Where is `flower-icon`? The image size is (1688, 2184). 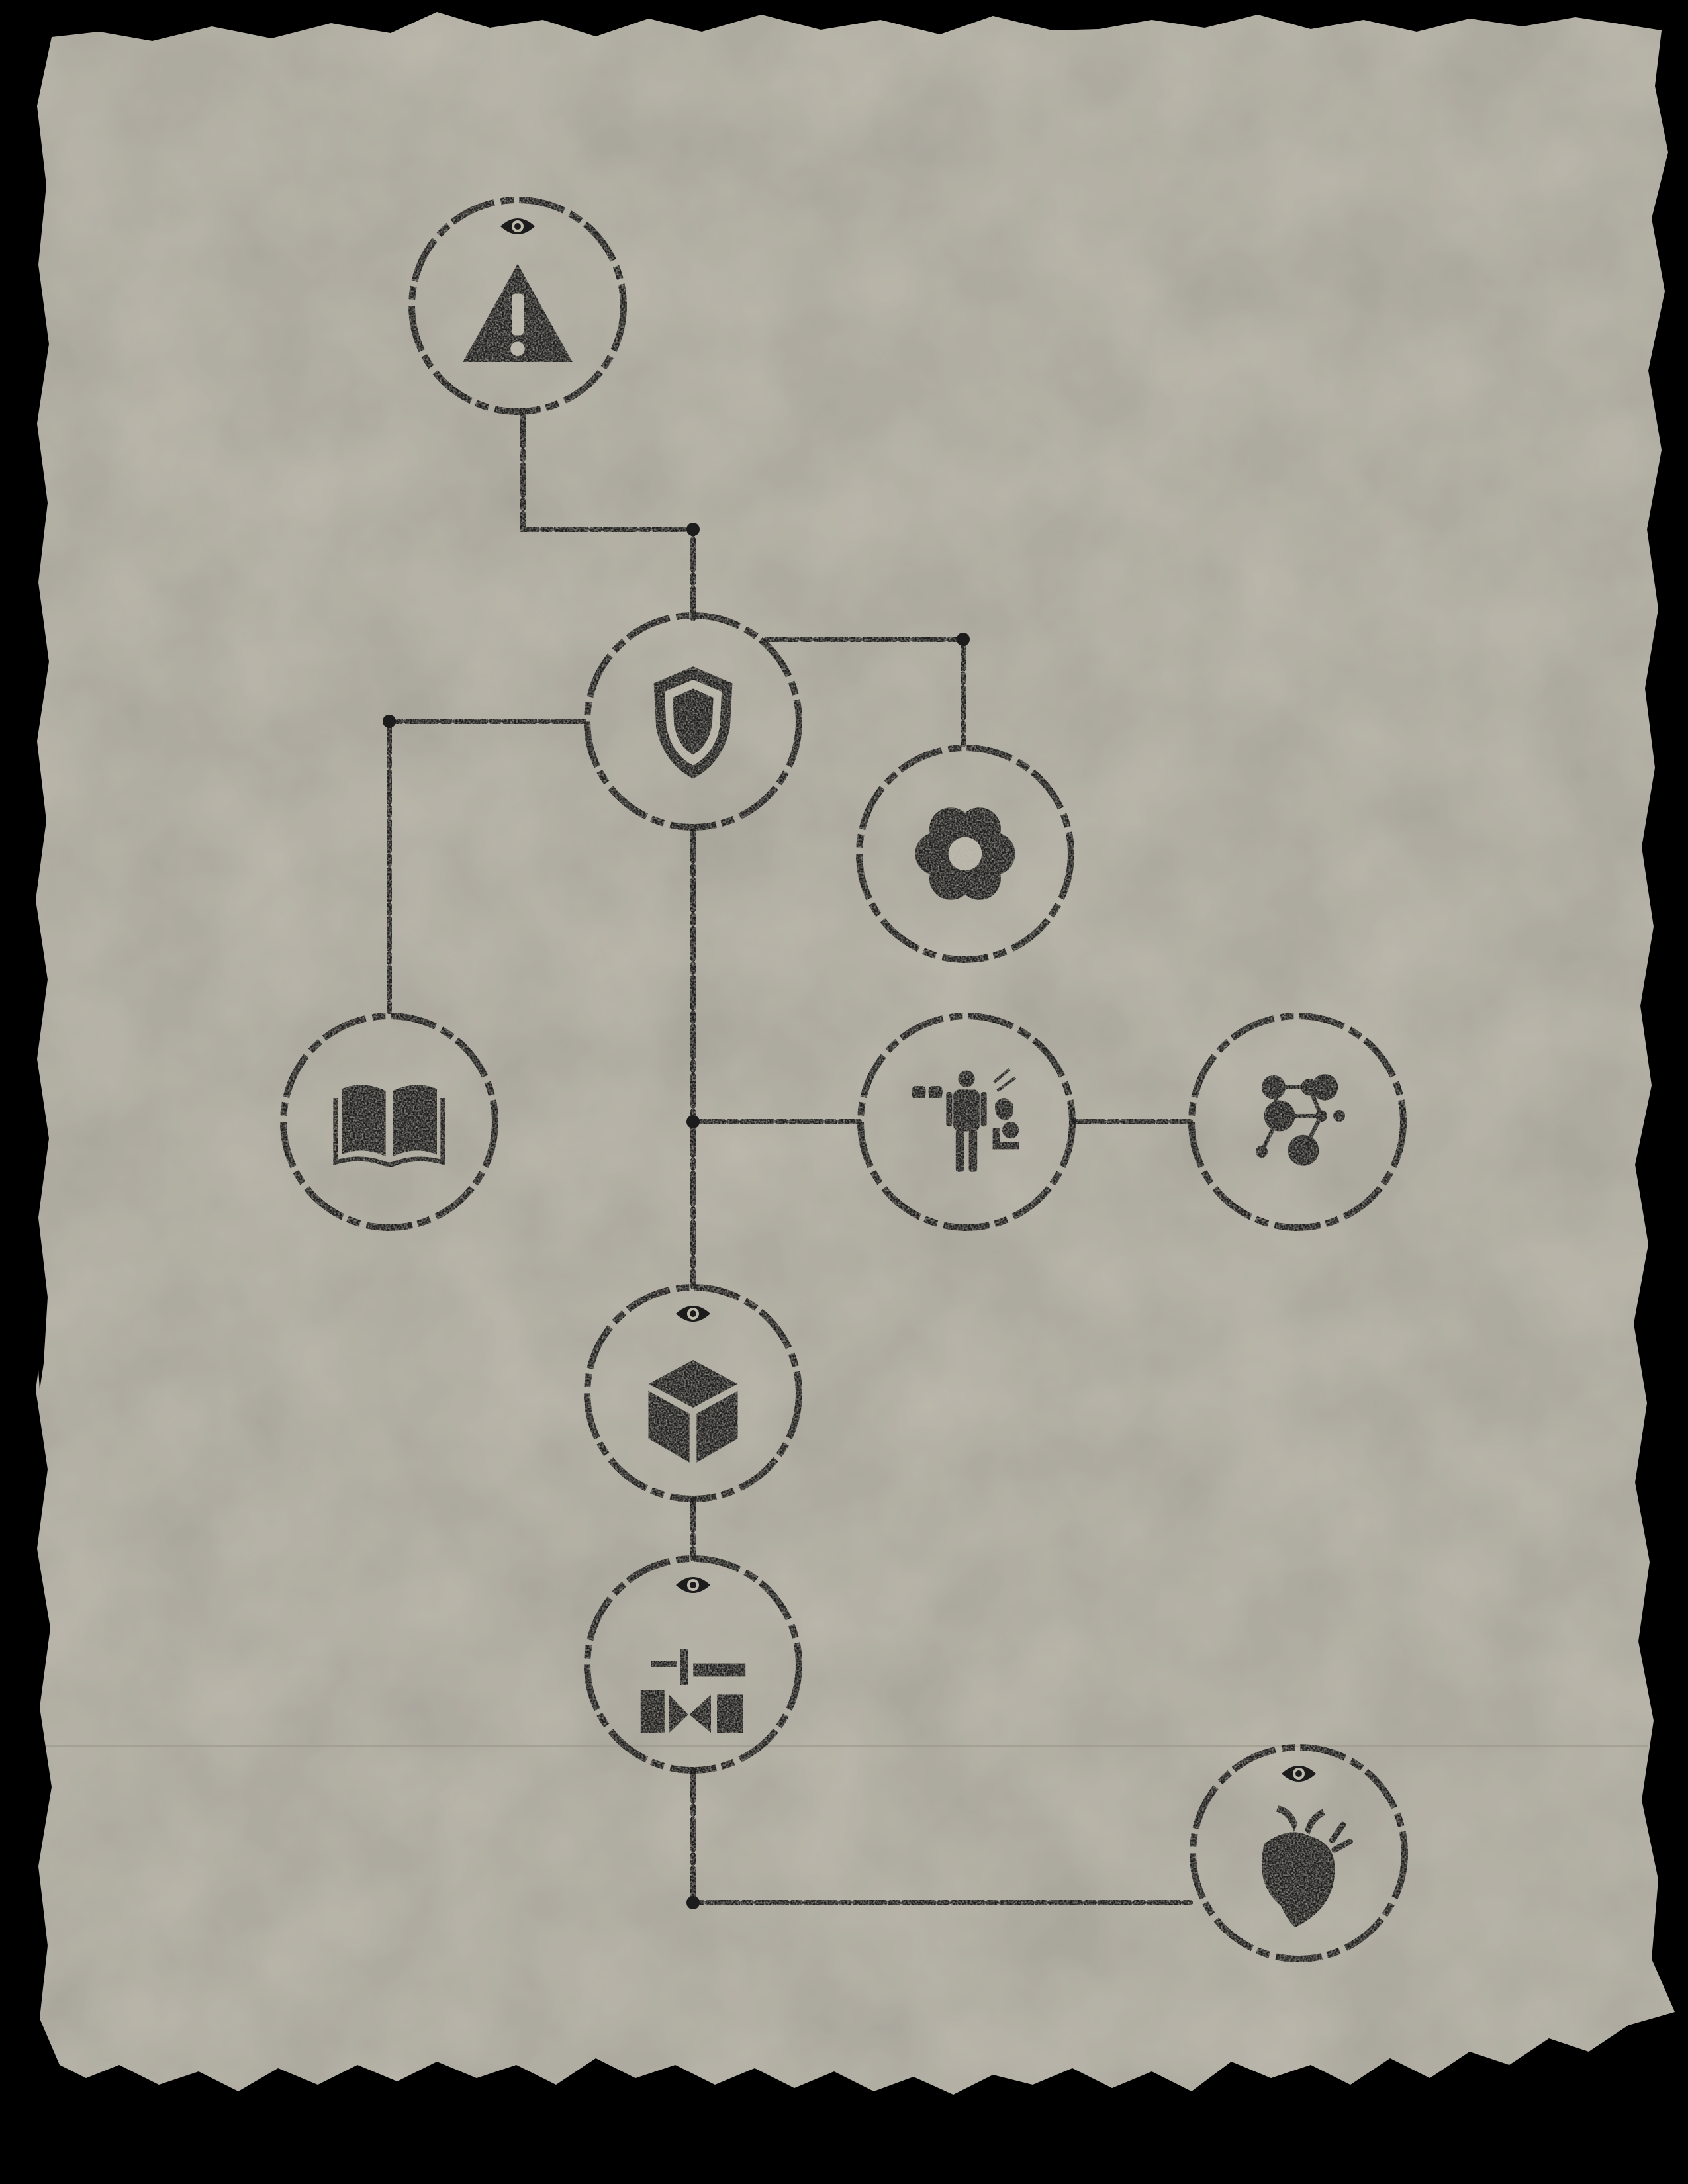 flower-icon is located at coordinates (965, 853).